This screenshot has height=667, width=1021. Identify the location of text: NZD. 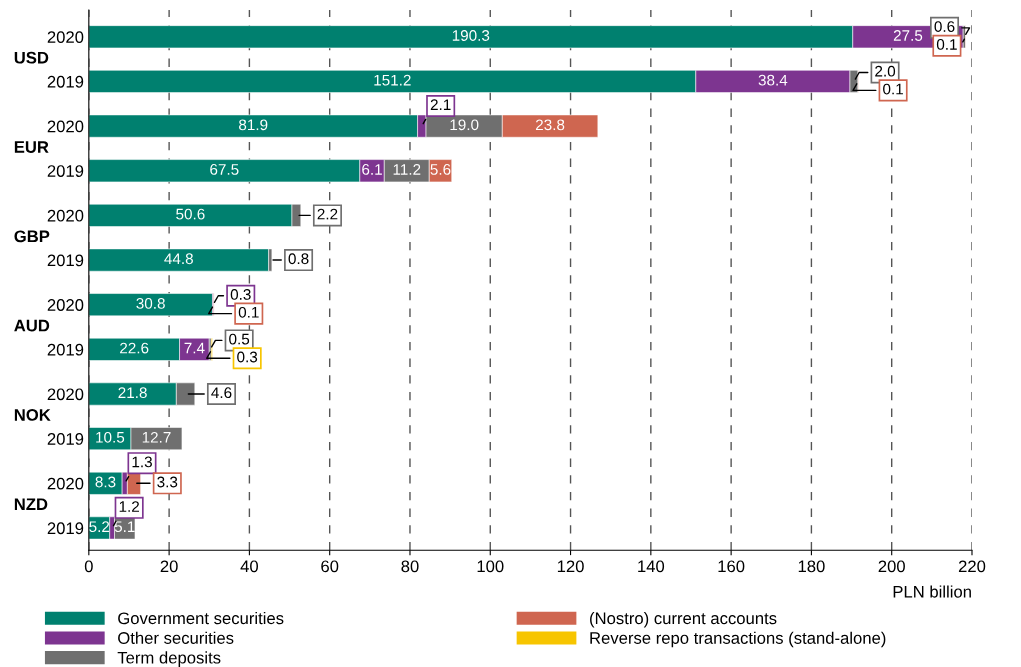
(31, 504).